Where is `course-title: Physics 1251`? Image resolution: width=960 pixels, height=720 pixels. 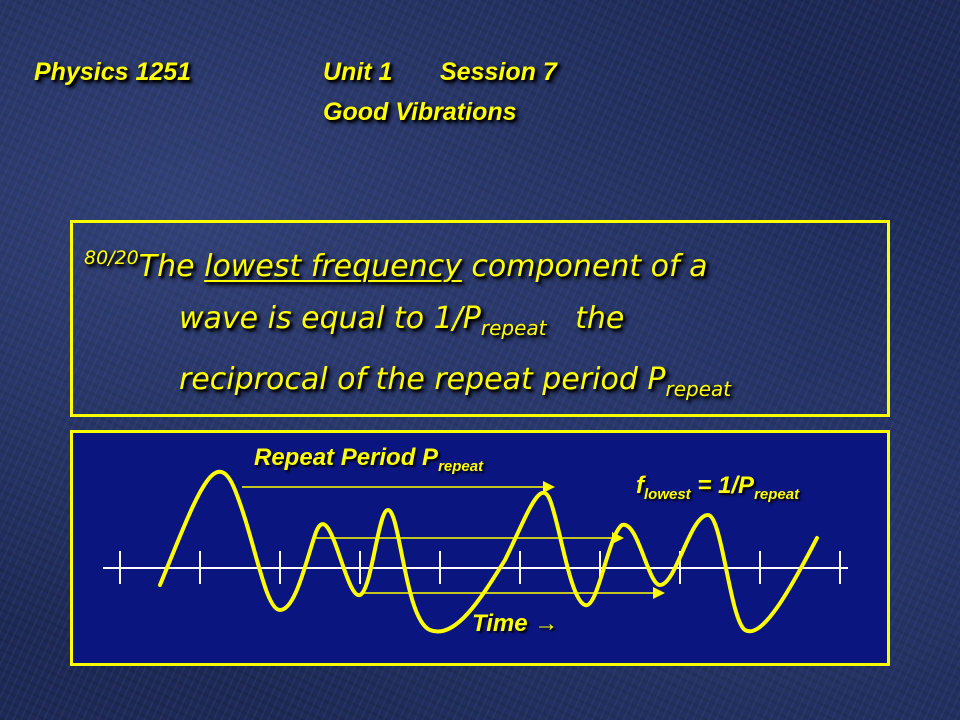
course-title: Physics 1251 is located at coordinates (113, 72).